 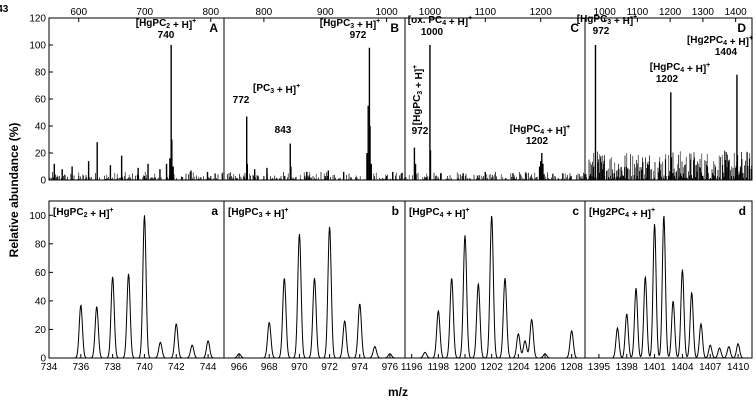 I want to click on x-tick-label: 1196, so click(x=412, y=367).